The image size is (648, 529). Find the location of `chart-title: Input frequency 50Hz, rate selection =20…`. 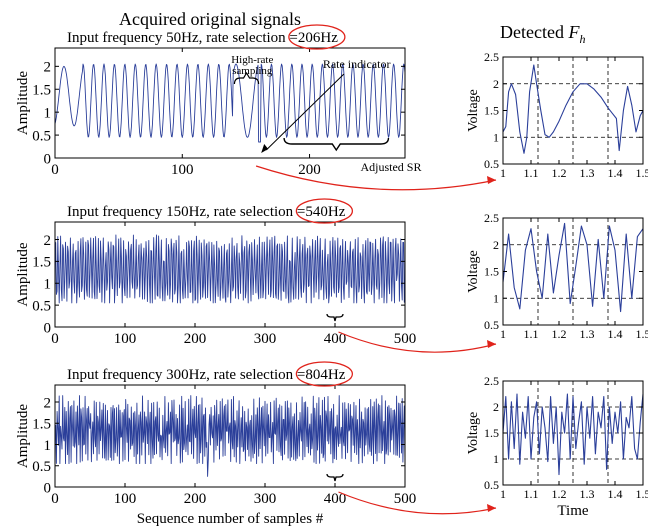

chart-title: Input frequency 50Hz, rate selection =20… is located at coordinates (202, 38).